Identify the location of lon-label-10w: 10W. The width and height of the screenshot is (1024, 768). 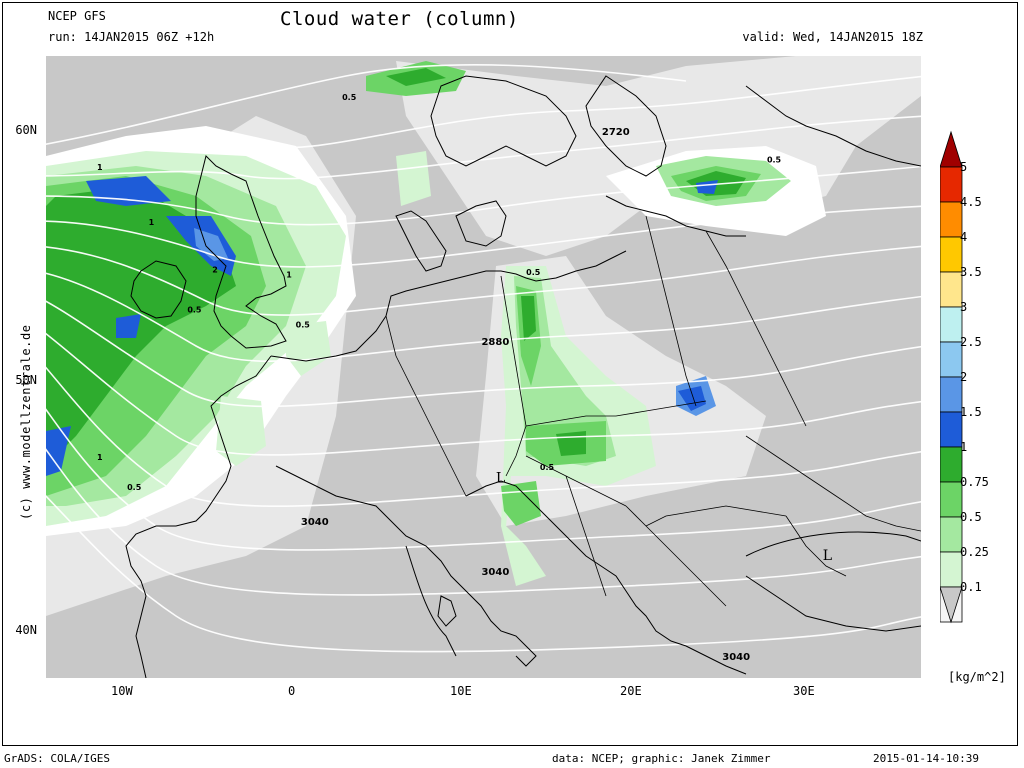
(122, 691).